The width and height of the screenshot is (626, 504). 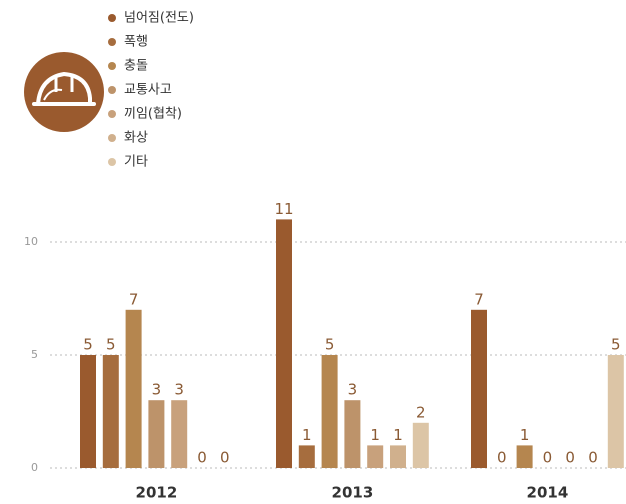 I want to click on x-tick-label: 2014, so click(x=548, y=493).